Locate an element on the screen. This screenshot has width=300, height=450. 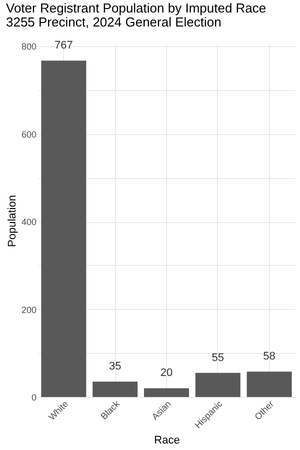
y-tick-label: 200 is located at coordinates (28, 309).